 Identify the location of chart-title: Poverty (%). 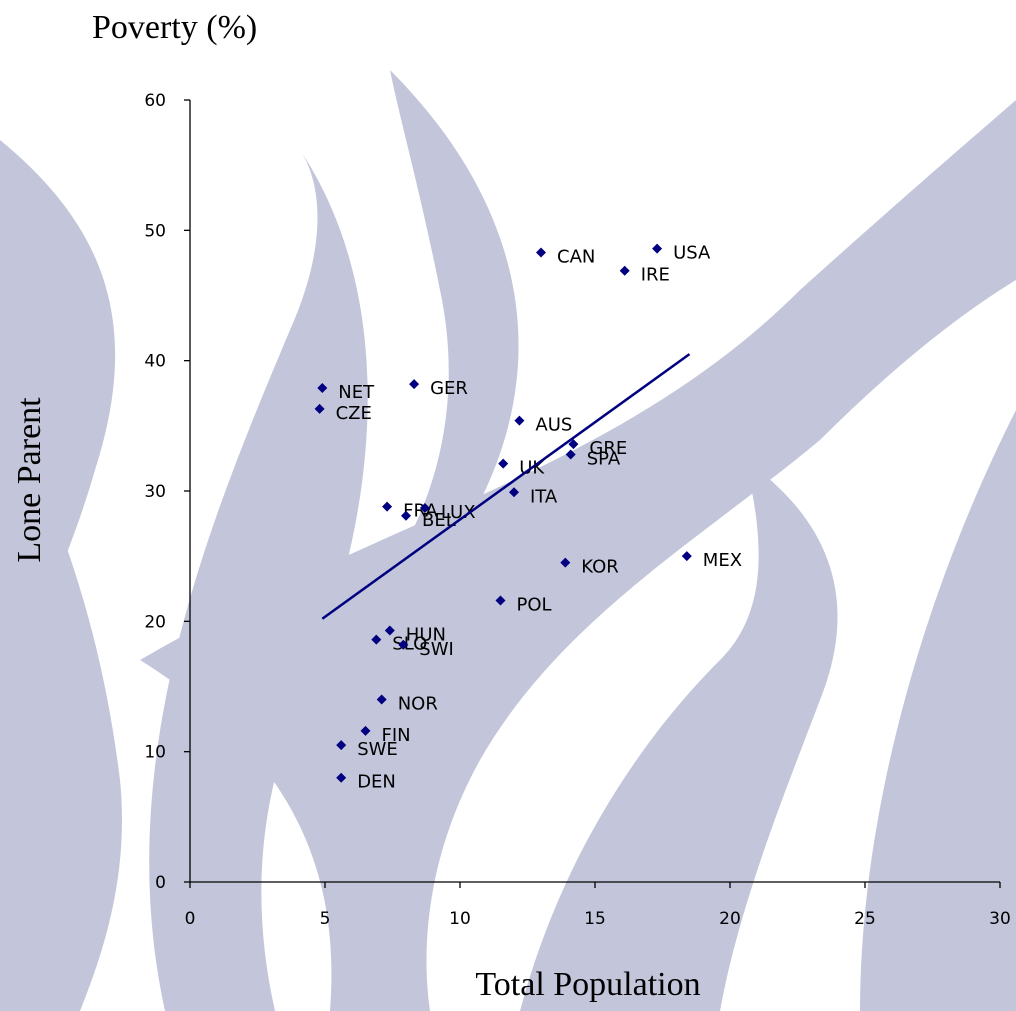
(174, 27).